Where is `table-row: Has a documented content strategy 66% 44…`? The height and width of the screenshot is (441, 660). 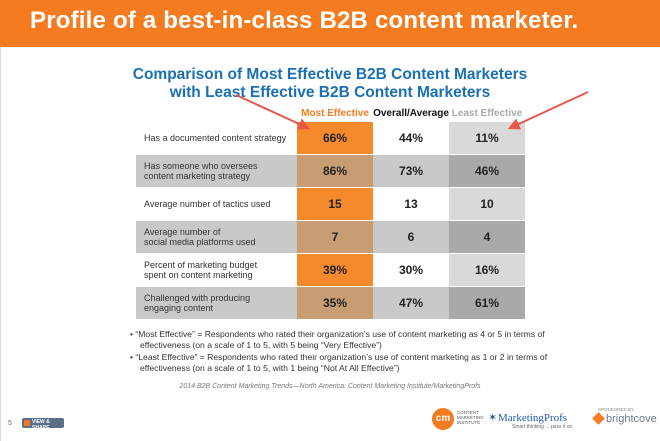 table-row: Has a documented content strategy 66% 44… is located at coordinates (330, 138).